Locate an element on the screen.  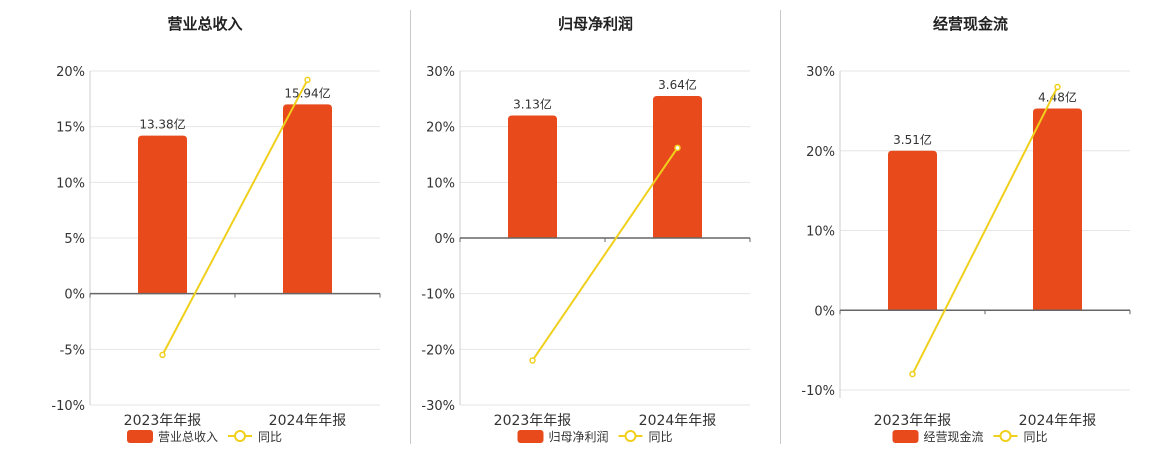
y-tick-label: -20% is located at coordinates (438, 350).